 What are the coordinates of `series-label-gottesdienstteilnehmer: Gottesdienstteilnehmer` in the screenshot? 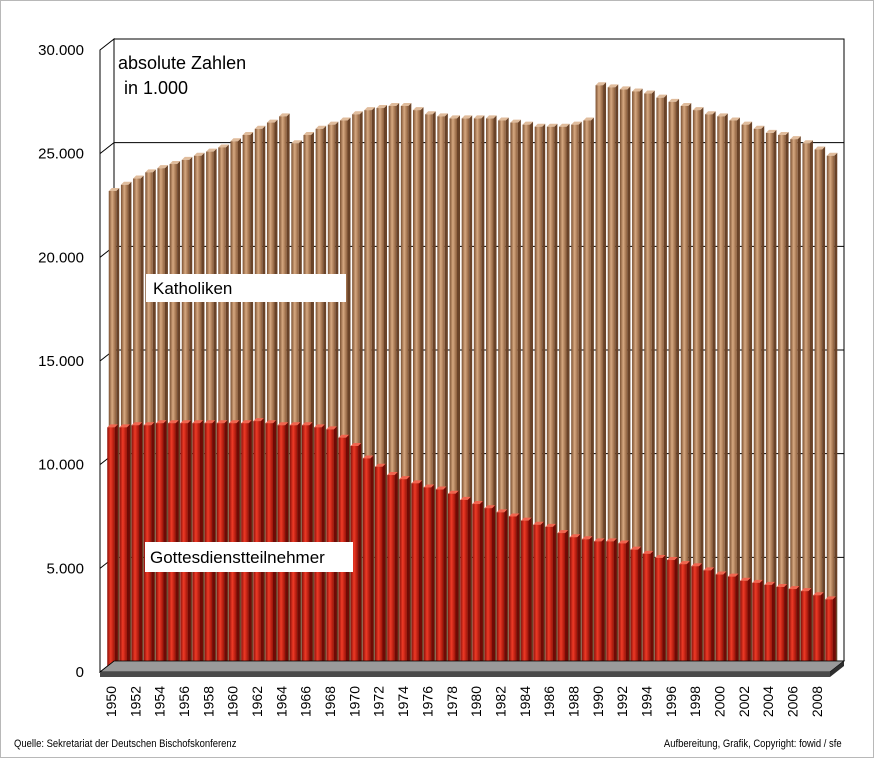 It's located at (237, 557).